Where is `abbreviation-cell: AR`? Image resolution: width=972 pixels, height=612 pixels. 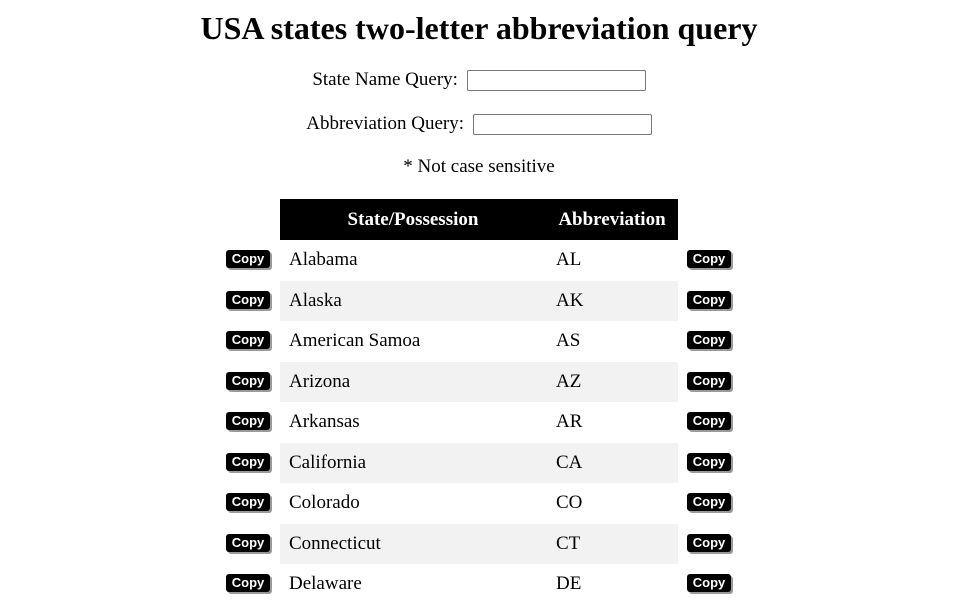
abbreviation-cell: AR is located at coordinates (569, 422).